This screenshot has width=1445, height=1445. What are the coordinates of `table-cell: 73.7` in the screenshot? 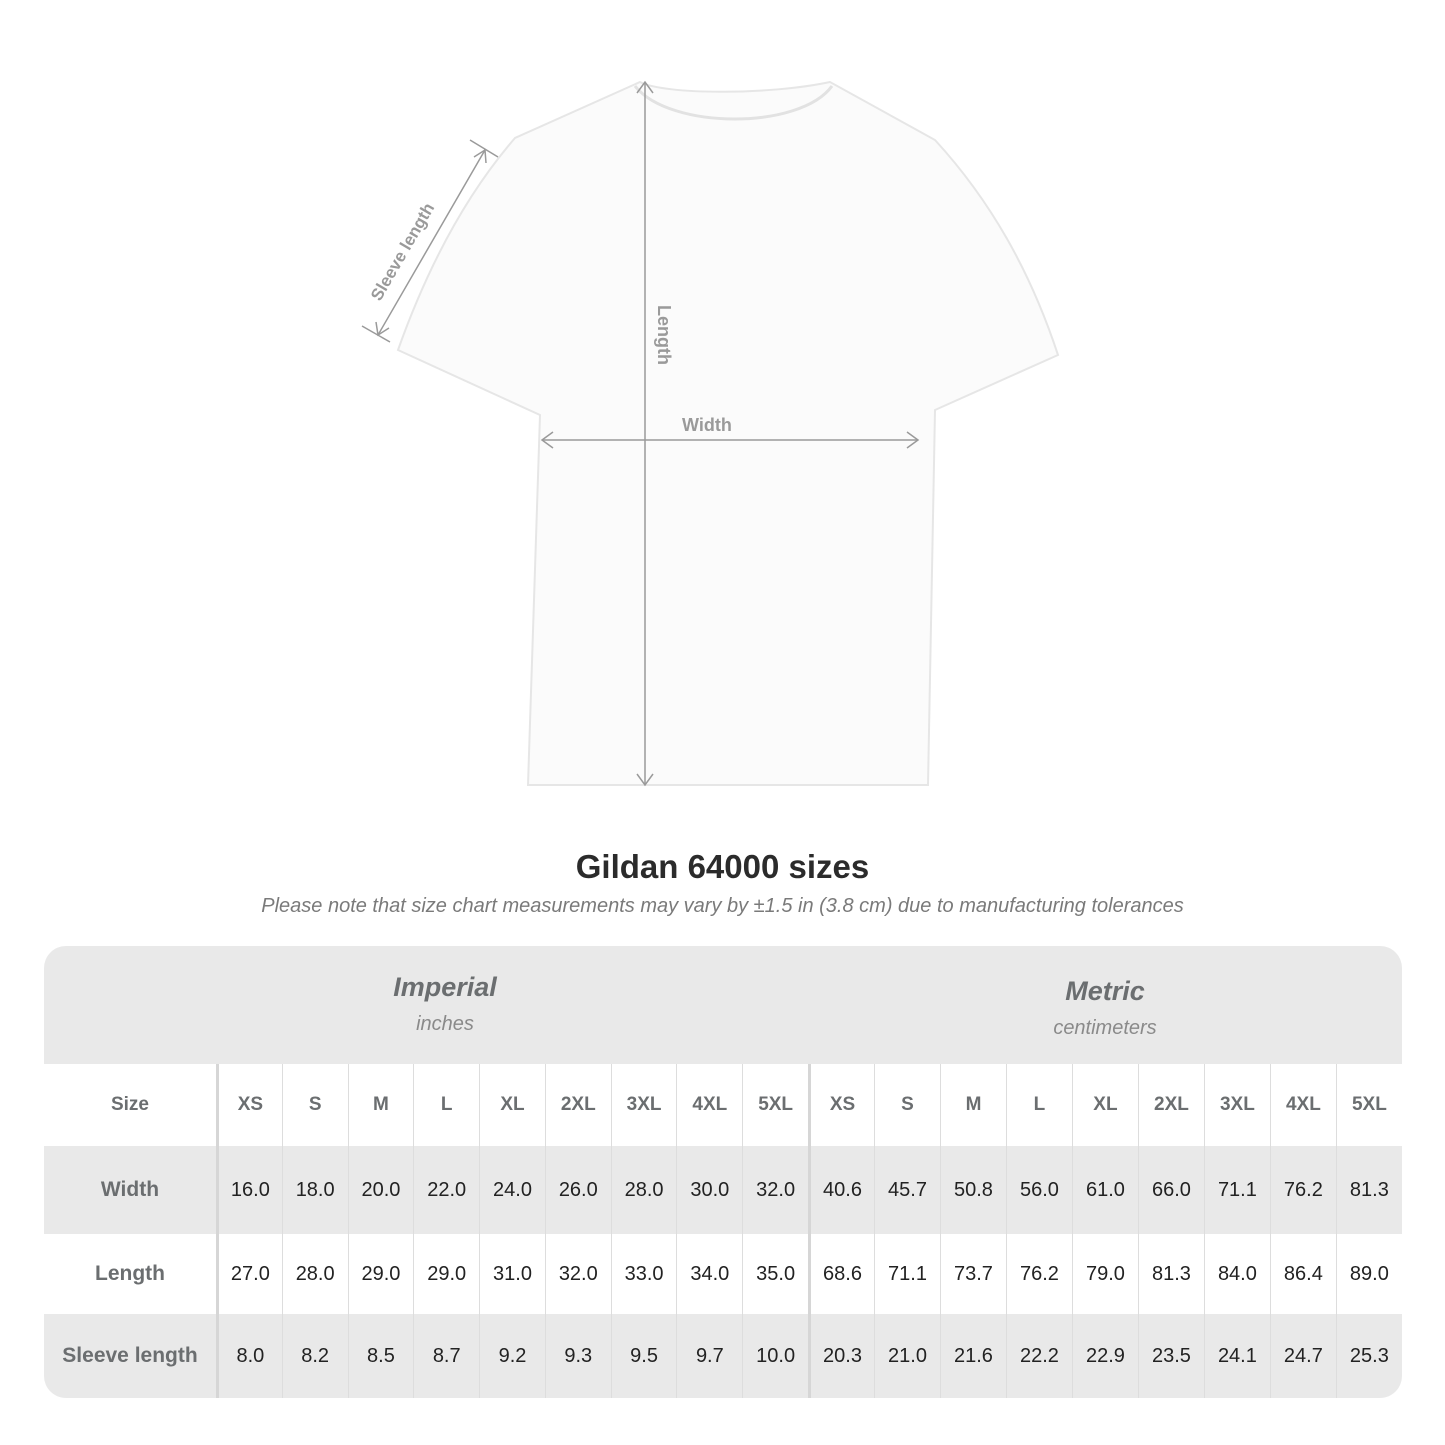 It's located at (972, 1274).